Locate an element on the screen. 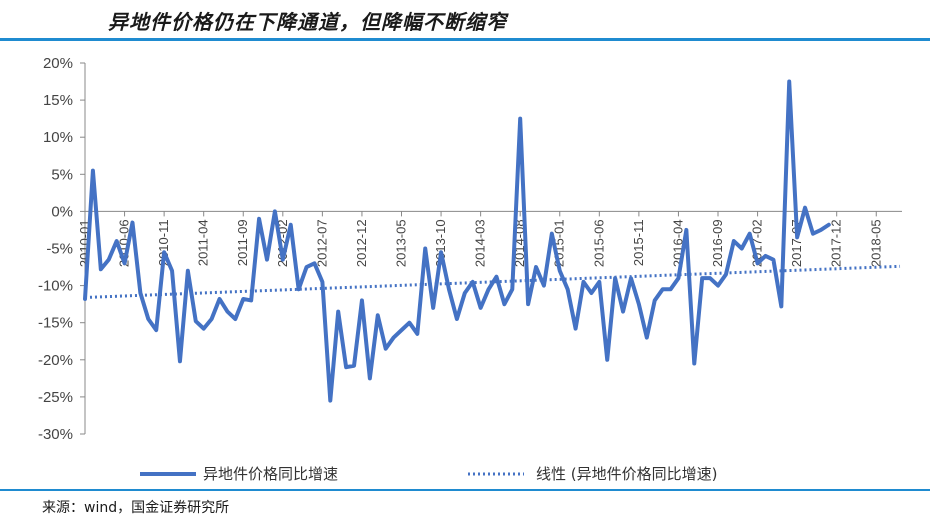 Image resolution: width=930 pixels, height=518 pixels. y-axis: 20% 15% 10% 5% 0% -5% -10% -15% -20% -25% -30% is located at coordinates (62, 249).